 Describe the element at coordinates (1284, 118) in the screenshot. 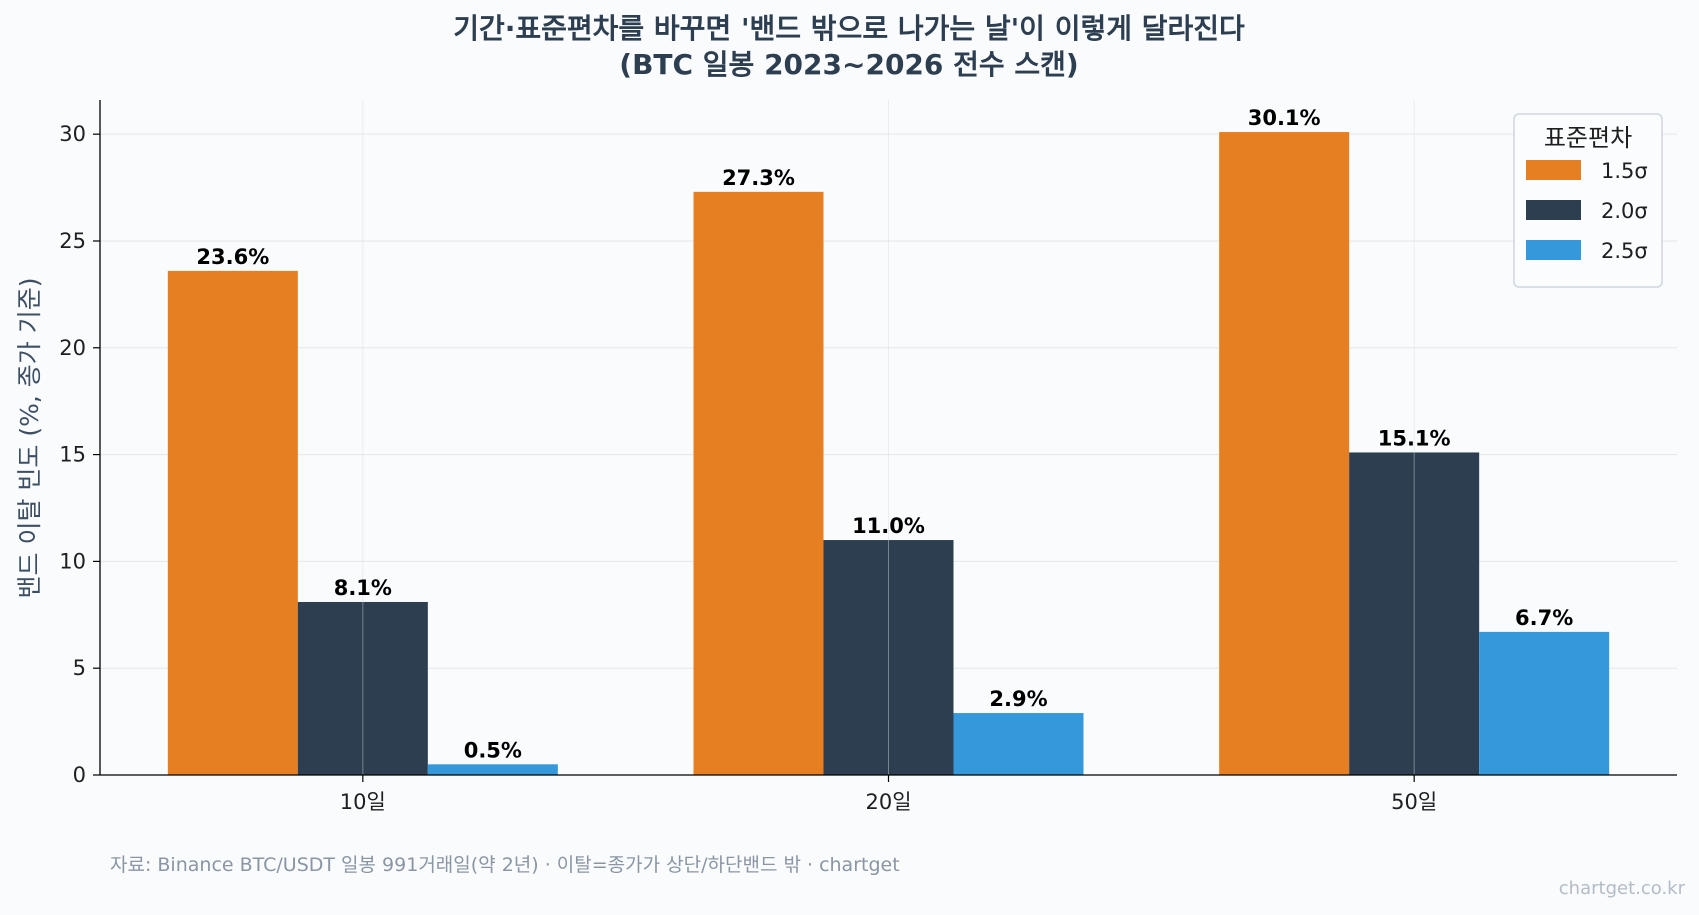

I see `data-label: 30.1%` at that location.